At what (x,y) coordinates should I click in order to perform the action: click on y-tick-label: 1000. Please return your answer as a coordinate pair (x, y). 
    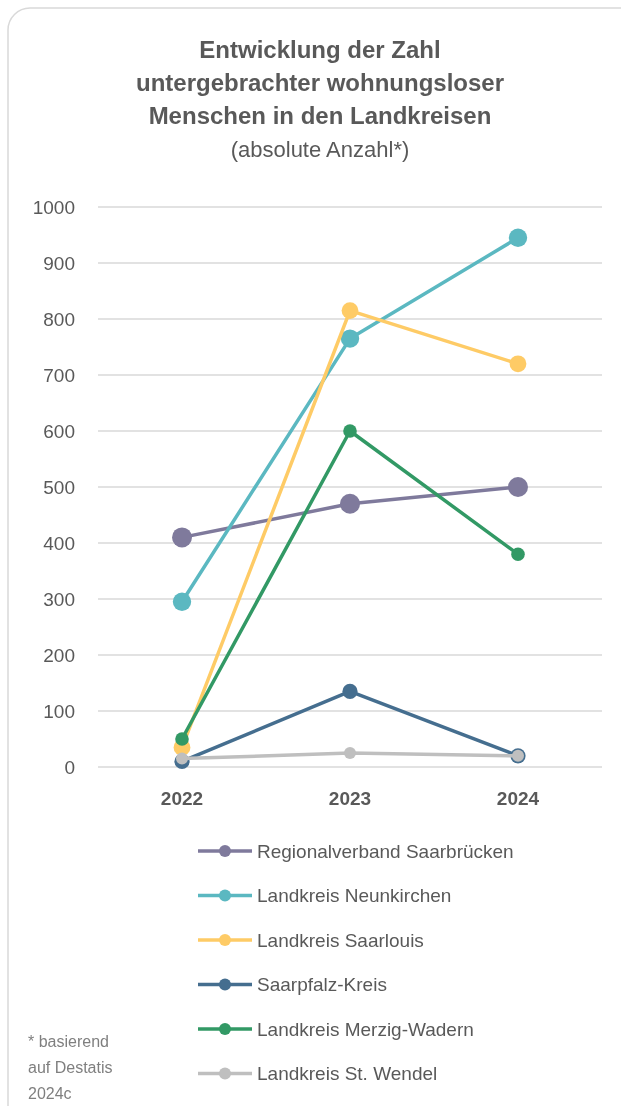
    Looking at the image, I should click on (53, 207).